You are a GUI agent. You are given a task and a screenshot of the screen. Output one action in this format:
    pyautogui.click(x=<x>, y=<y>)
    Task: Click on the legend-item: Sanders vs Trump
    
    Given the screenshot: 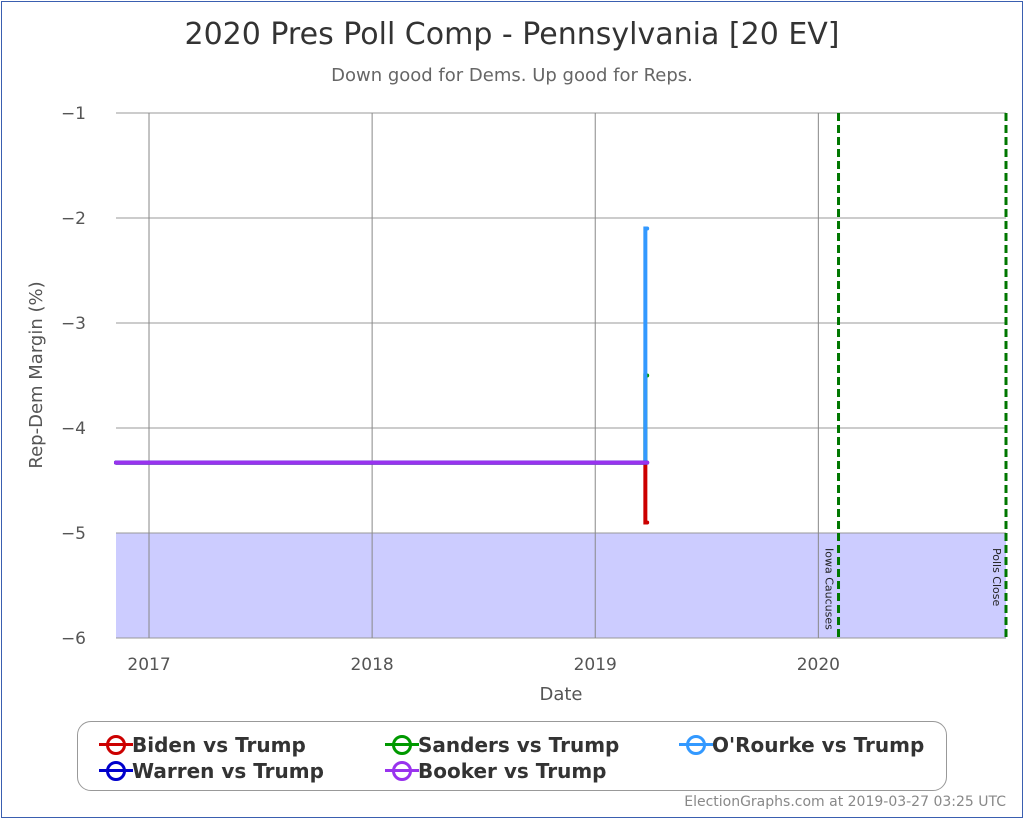 What is the action you would take?
    pyautogui.click(x=502, y=745)
    